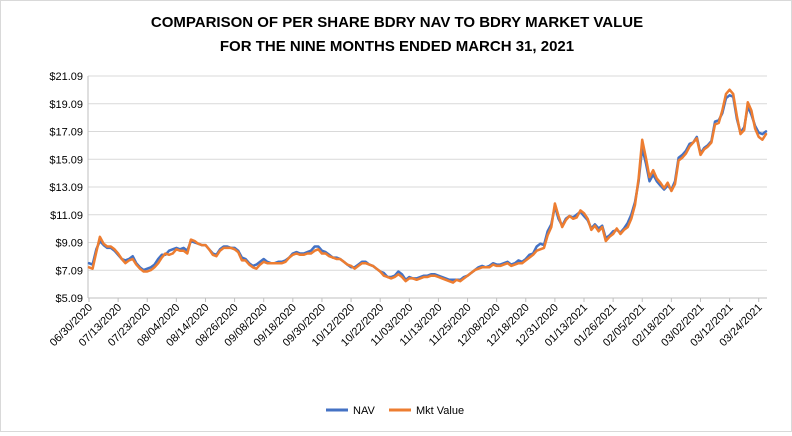 Image resolution: width=792 pixels, height=436 pixels. What do you see at coordinates (66, 105) in the screenshot?
I see `y-tick-label: $19.09` at bounding box center [66, 105].